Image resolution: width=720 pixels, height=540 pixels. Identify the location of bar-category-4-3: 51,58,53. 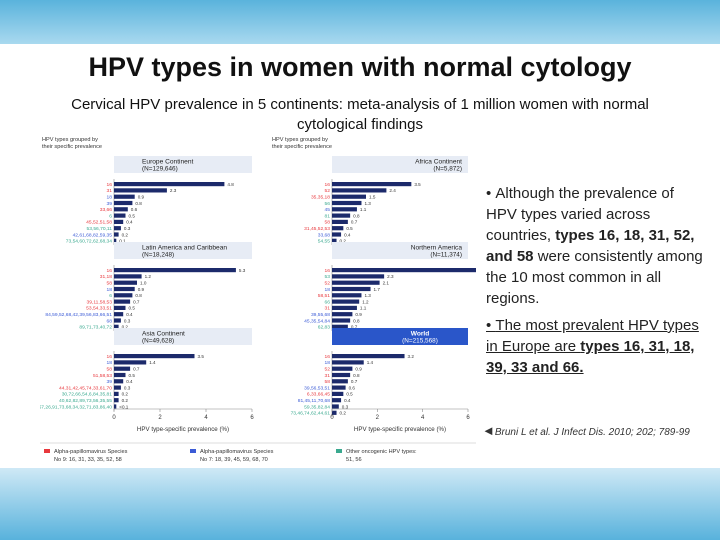
(102, 376).